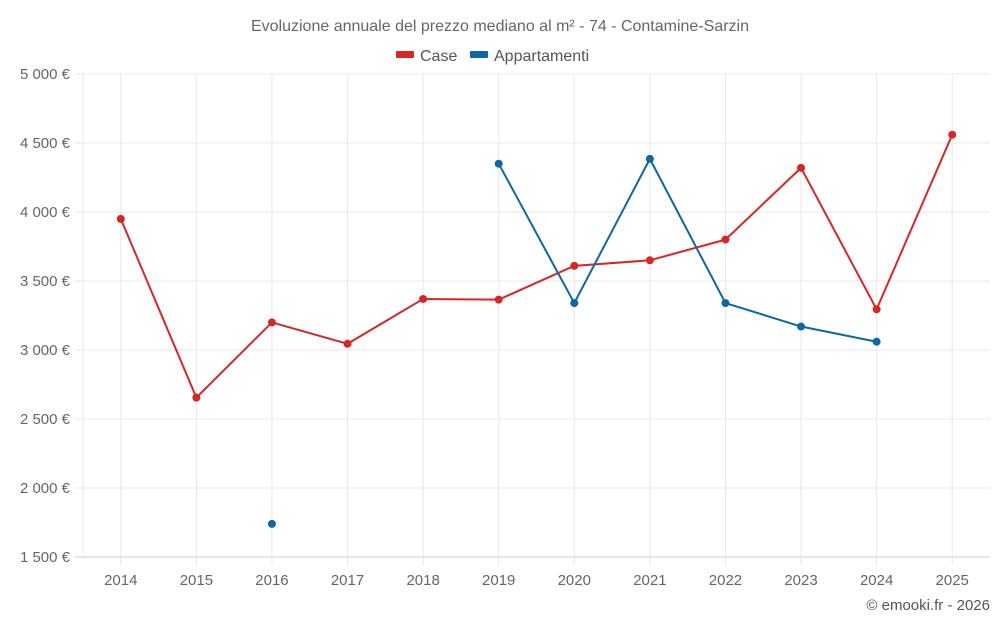 Image resolution: width=1000 pixels, height=625 pixels. I want to click on legend-label-case: Case, so click(438, 56).